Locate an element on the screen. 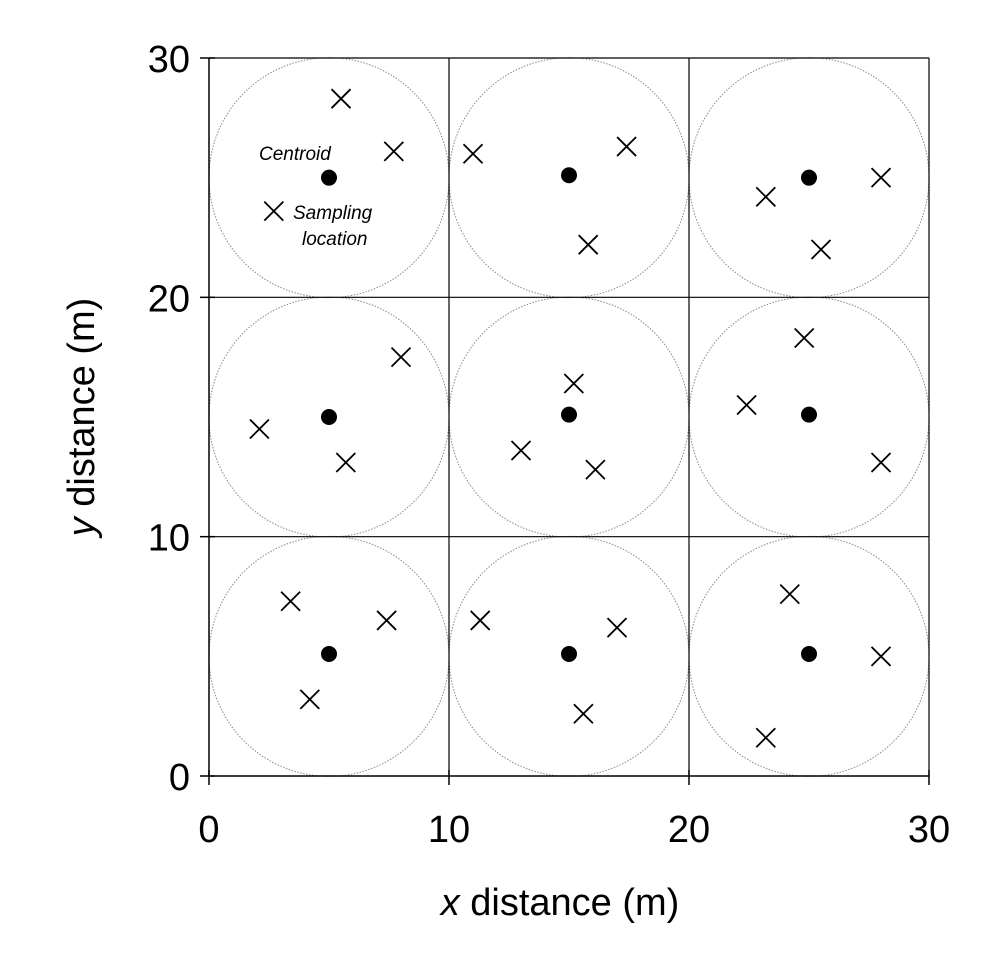 The height and width of the screenshot is (964, 1000). x-tick-label: 20 is located at coordinates (689, 830).